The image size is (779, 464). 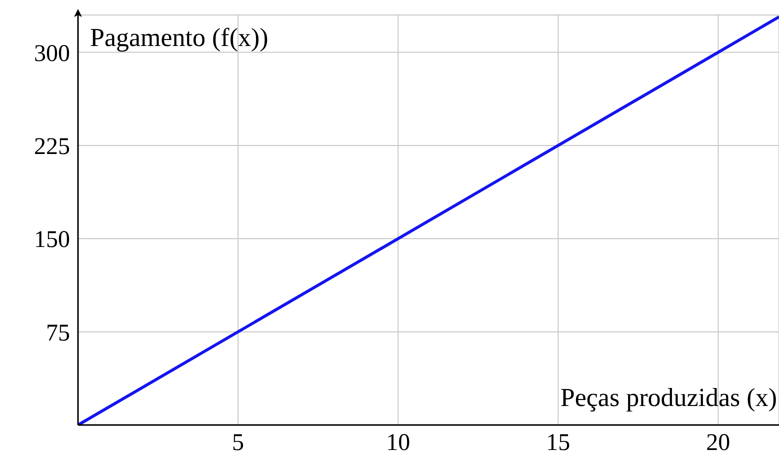 I want to click on x-axis-title: Peças produzidas (x), so click(x=668, y=398).